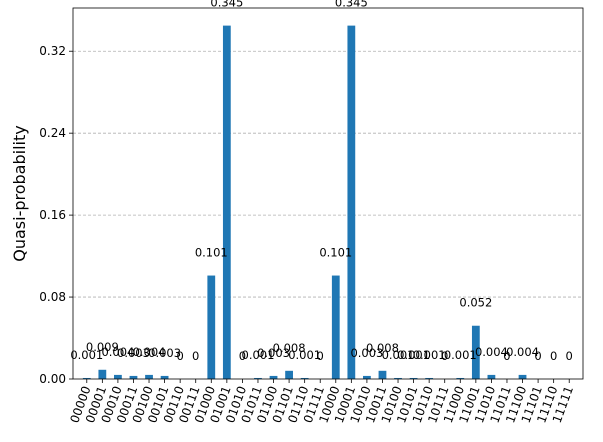 The image size is (603, 442). Describe the element at coordinates (522, 352) in the screenshot. I see `bar-value-label-11100: 0.004` at that location.